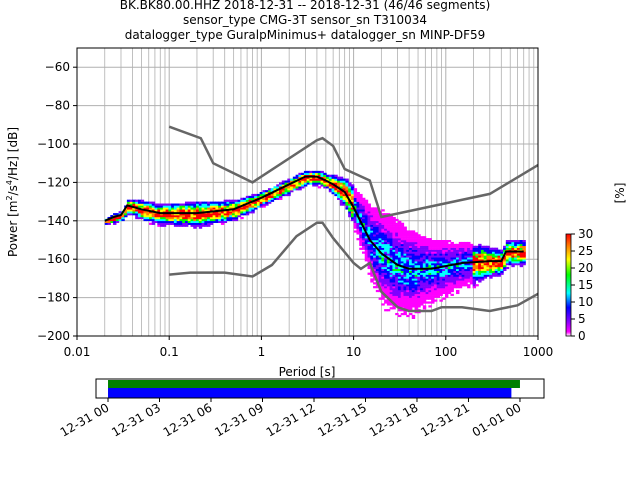 This screenshot has height=480, width=640. I want to click on y-tick-label: −160, so click(53, 259).